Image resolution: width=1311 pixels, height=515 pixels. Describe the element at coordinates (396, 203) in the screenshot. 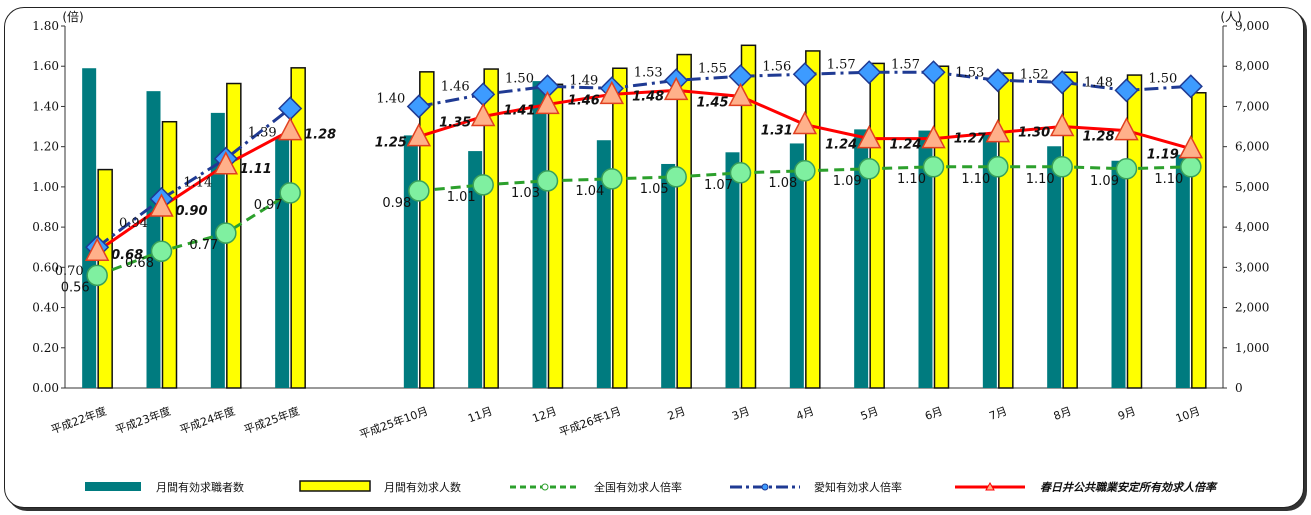

I see `label-national: 0.98` at that location.